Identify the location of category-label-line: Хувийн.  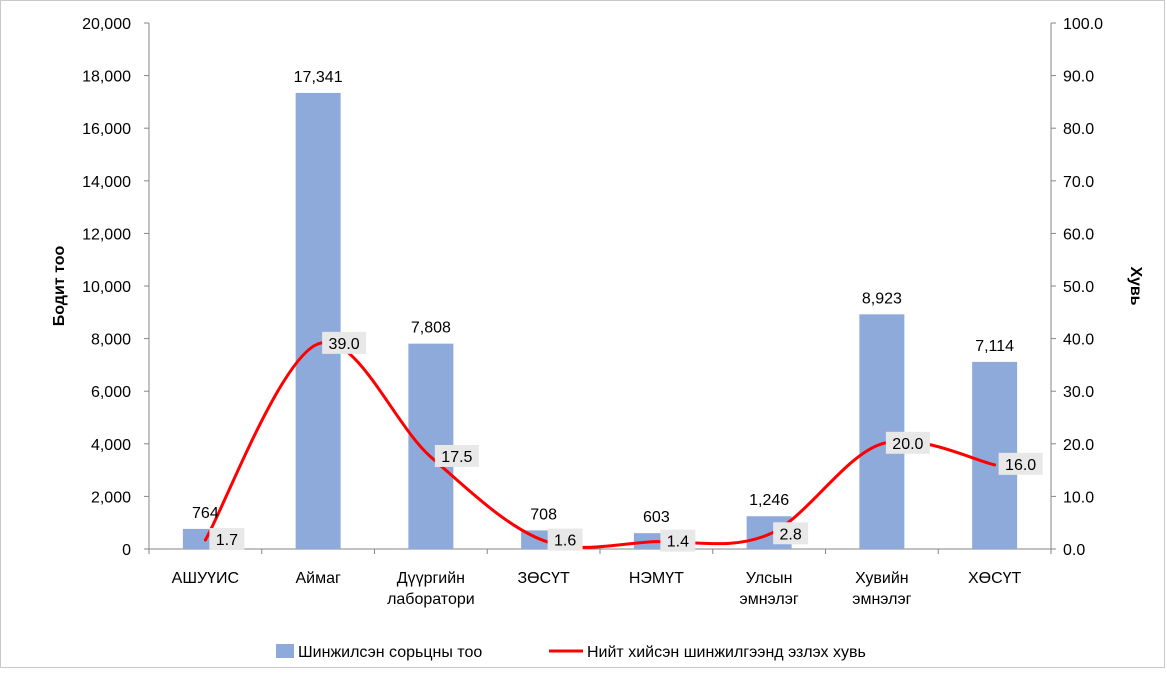
(882, 578).